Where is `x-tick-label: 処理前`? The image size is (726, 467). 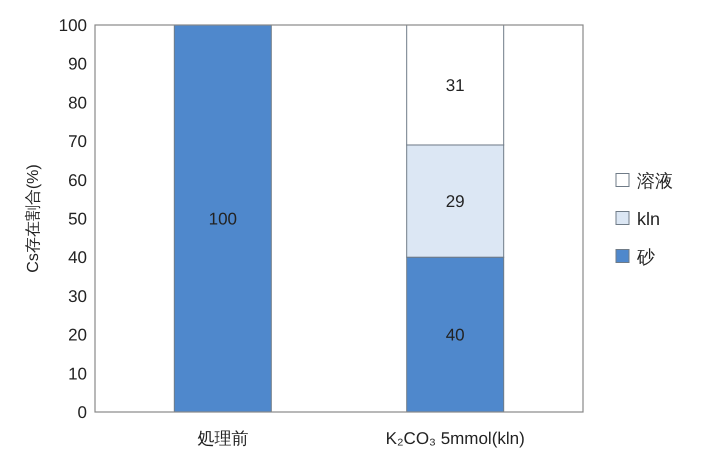
x-tick-label: 処理前 is located at coordinates (222, 438).